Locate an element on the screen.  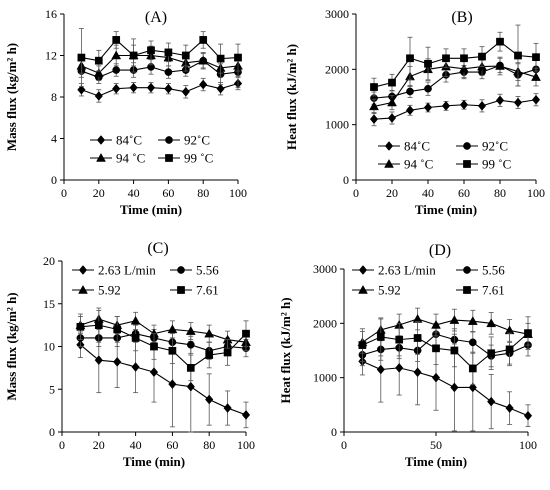
panel-c-x-tick-label: 0 is located at coordinates (62, 445).